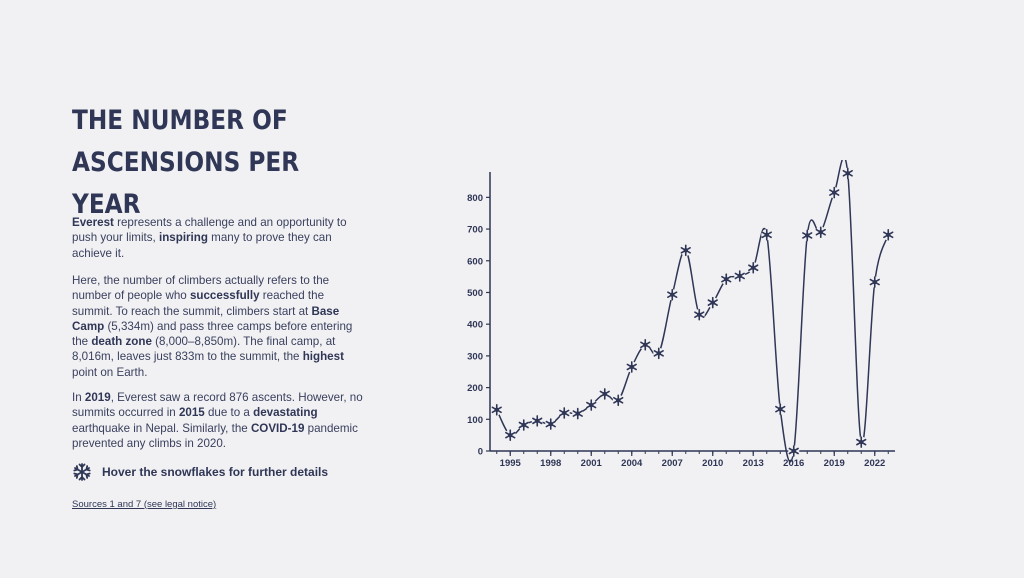 Image resolution: width=1024 pixels, height=578 pixels. Describe the element at coordinates (524, 425) in the screenshot. I see `snowflake-marker-1996` at that location.